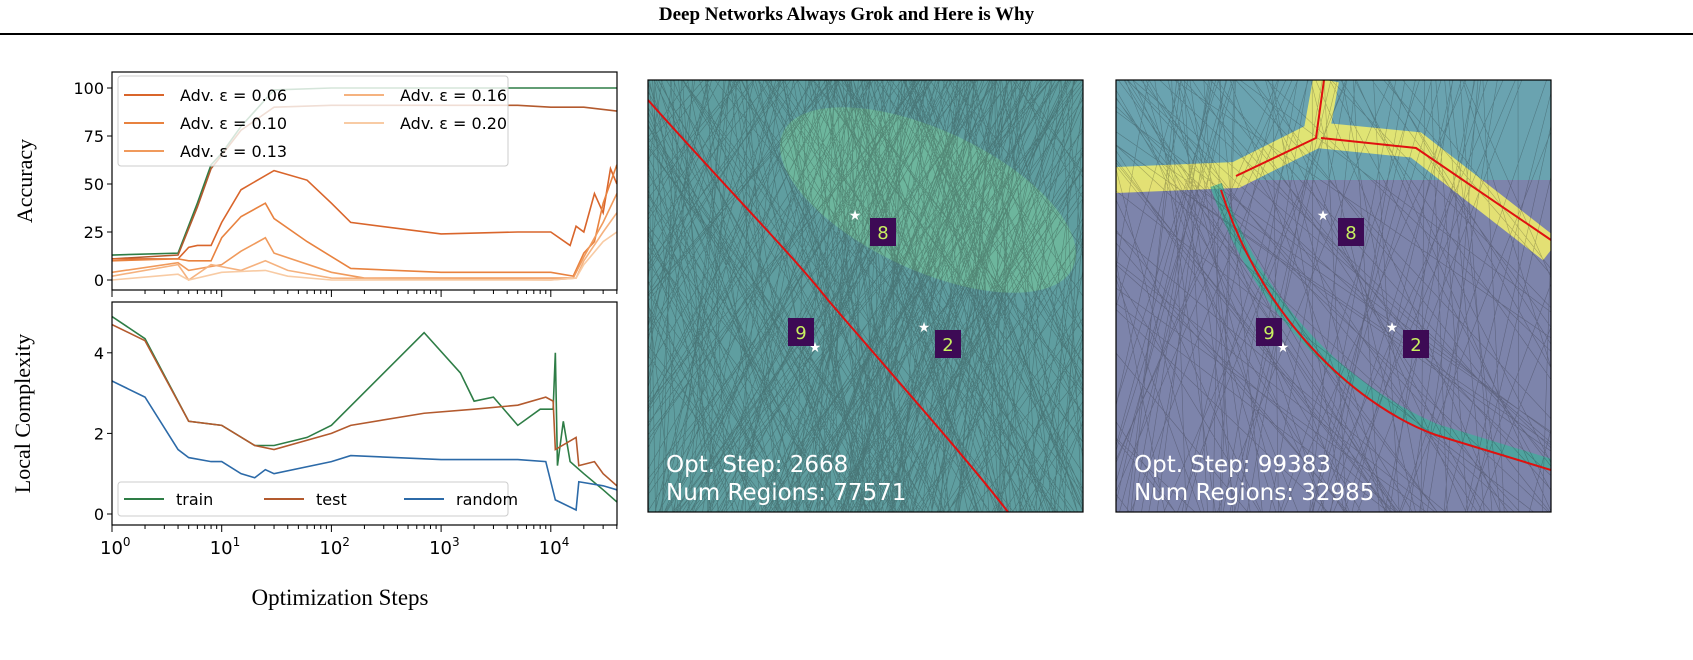 The width and height of the screenshot is (1693, 660). Describe the element at coordinates (487, 499) in the screenshot. I see `legend-label: random` at that location.